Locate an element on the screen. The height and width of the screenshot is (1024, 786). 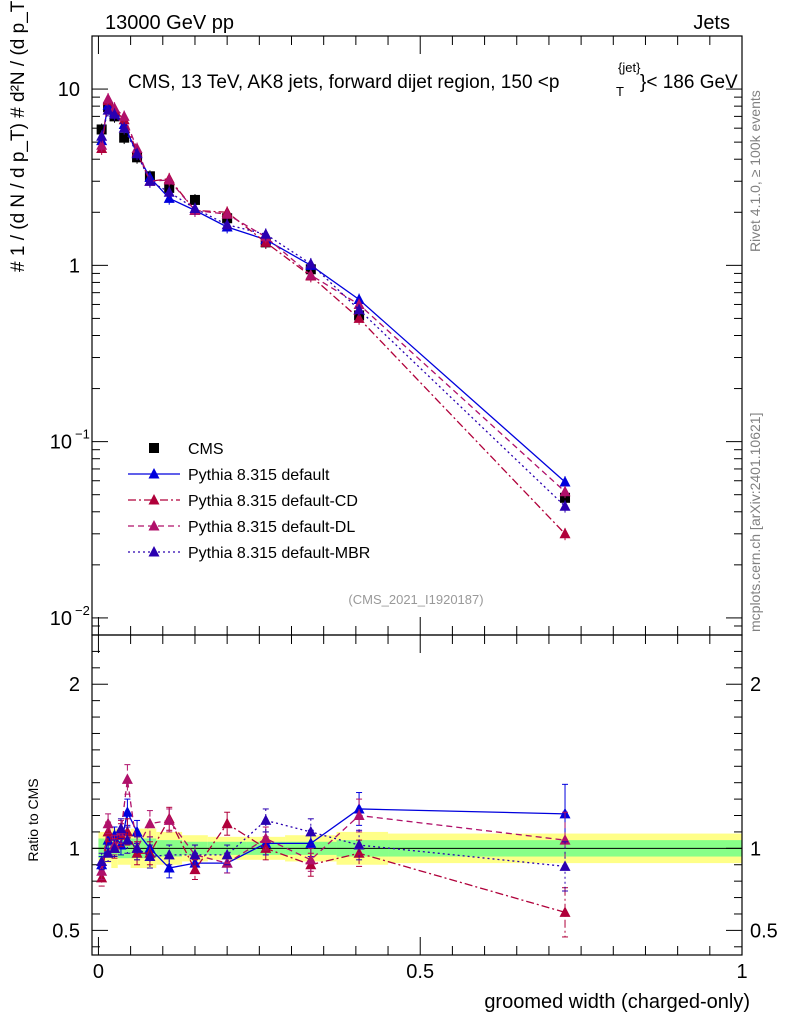
legend-label: CMS is located at coordinates (206, 449).